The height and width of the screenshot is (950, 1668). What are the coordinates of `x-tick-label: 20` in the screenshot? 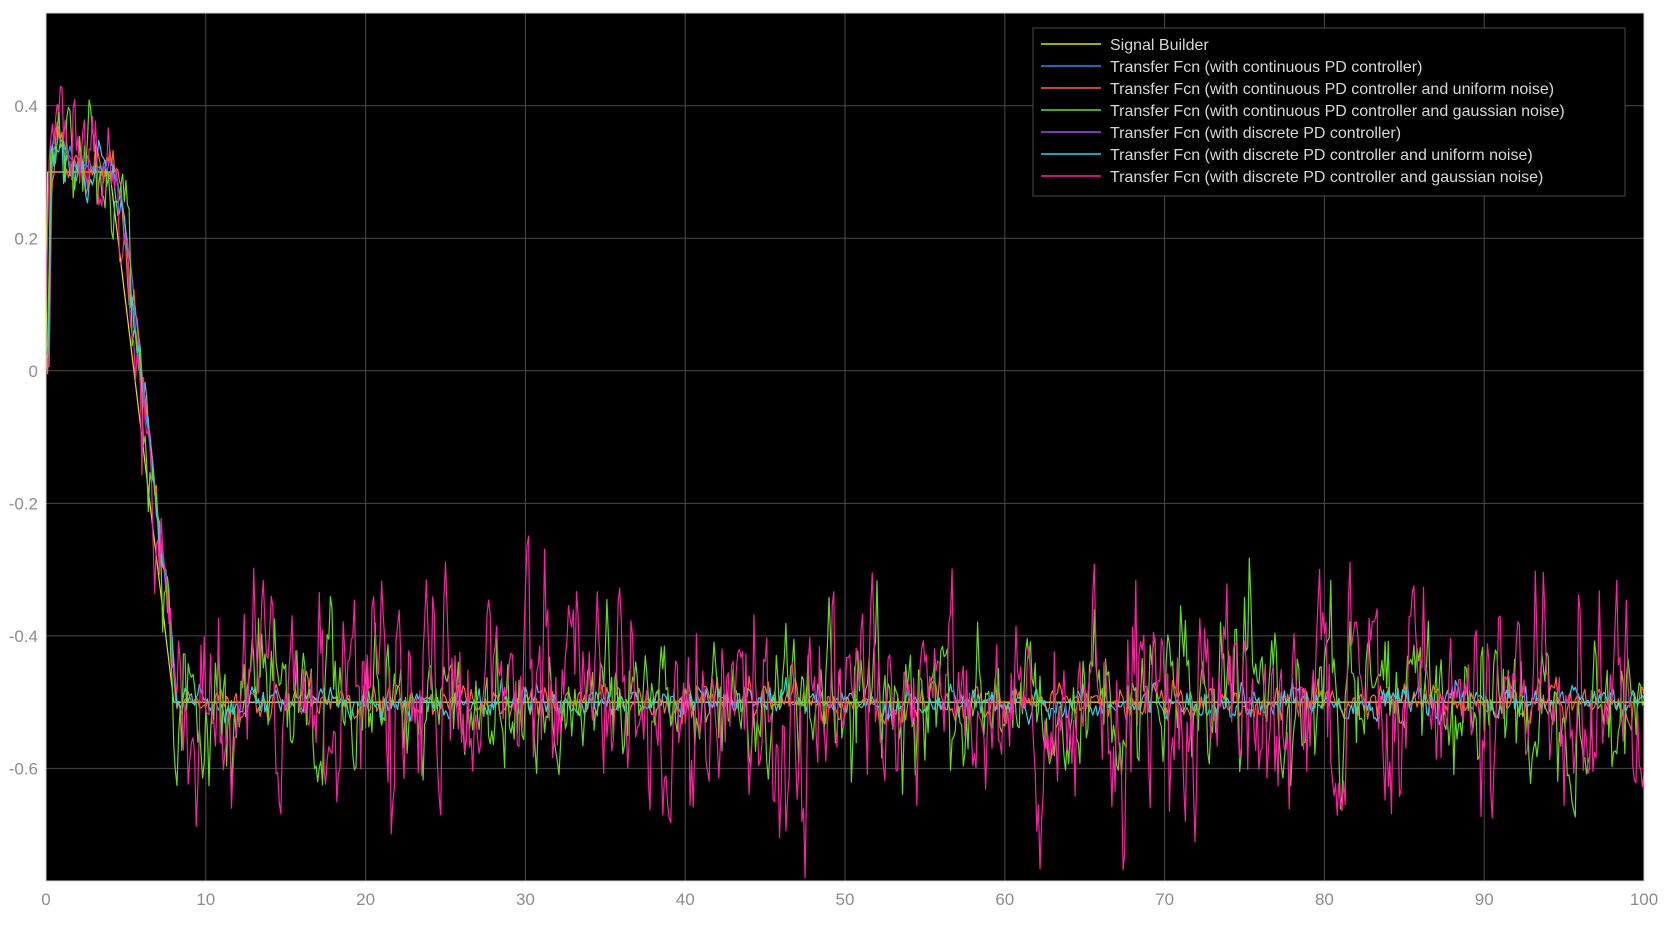 It's located at (365, 899).